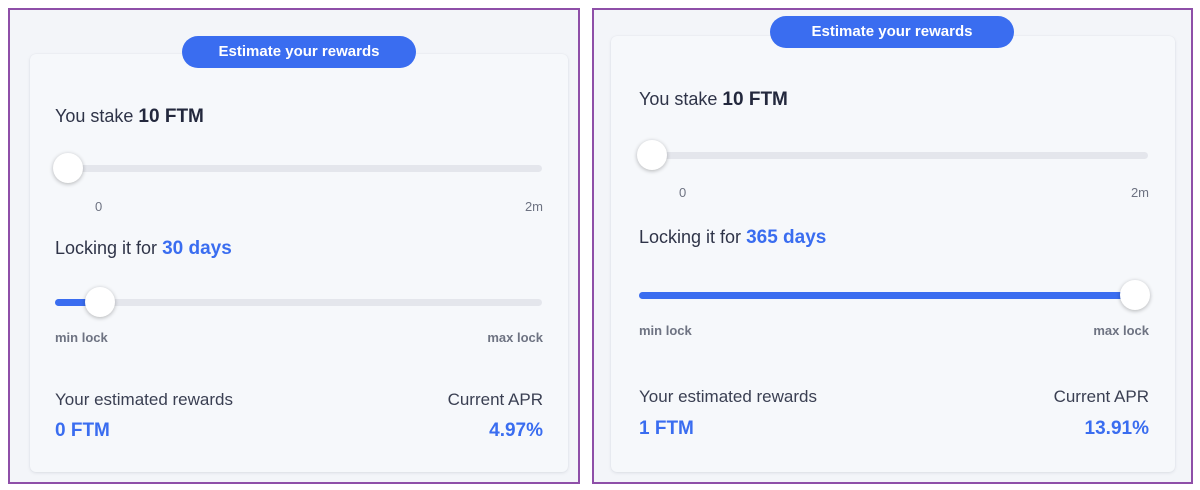 This screenshot has height=490, width=1200. What do you see at coordinates (786, 237) in the screenshot?
I see `lock-amount: 365 days` at bounding box center [786, 237].